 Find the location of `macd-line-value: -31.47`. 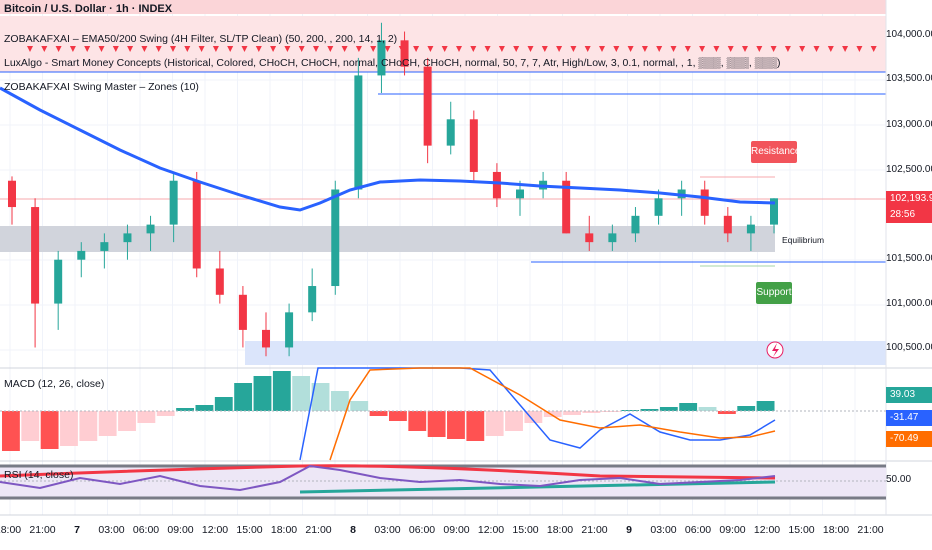

macd-line-value: -31.47 is located at coordinates (909, 418).